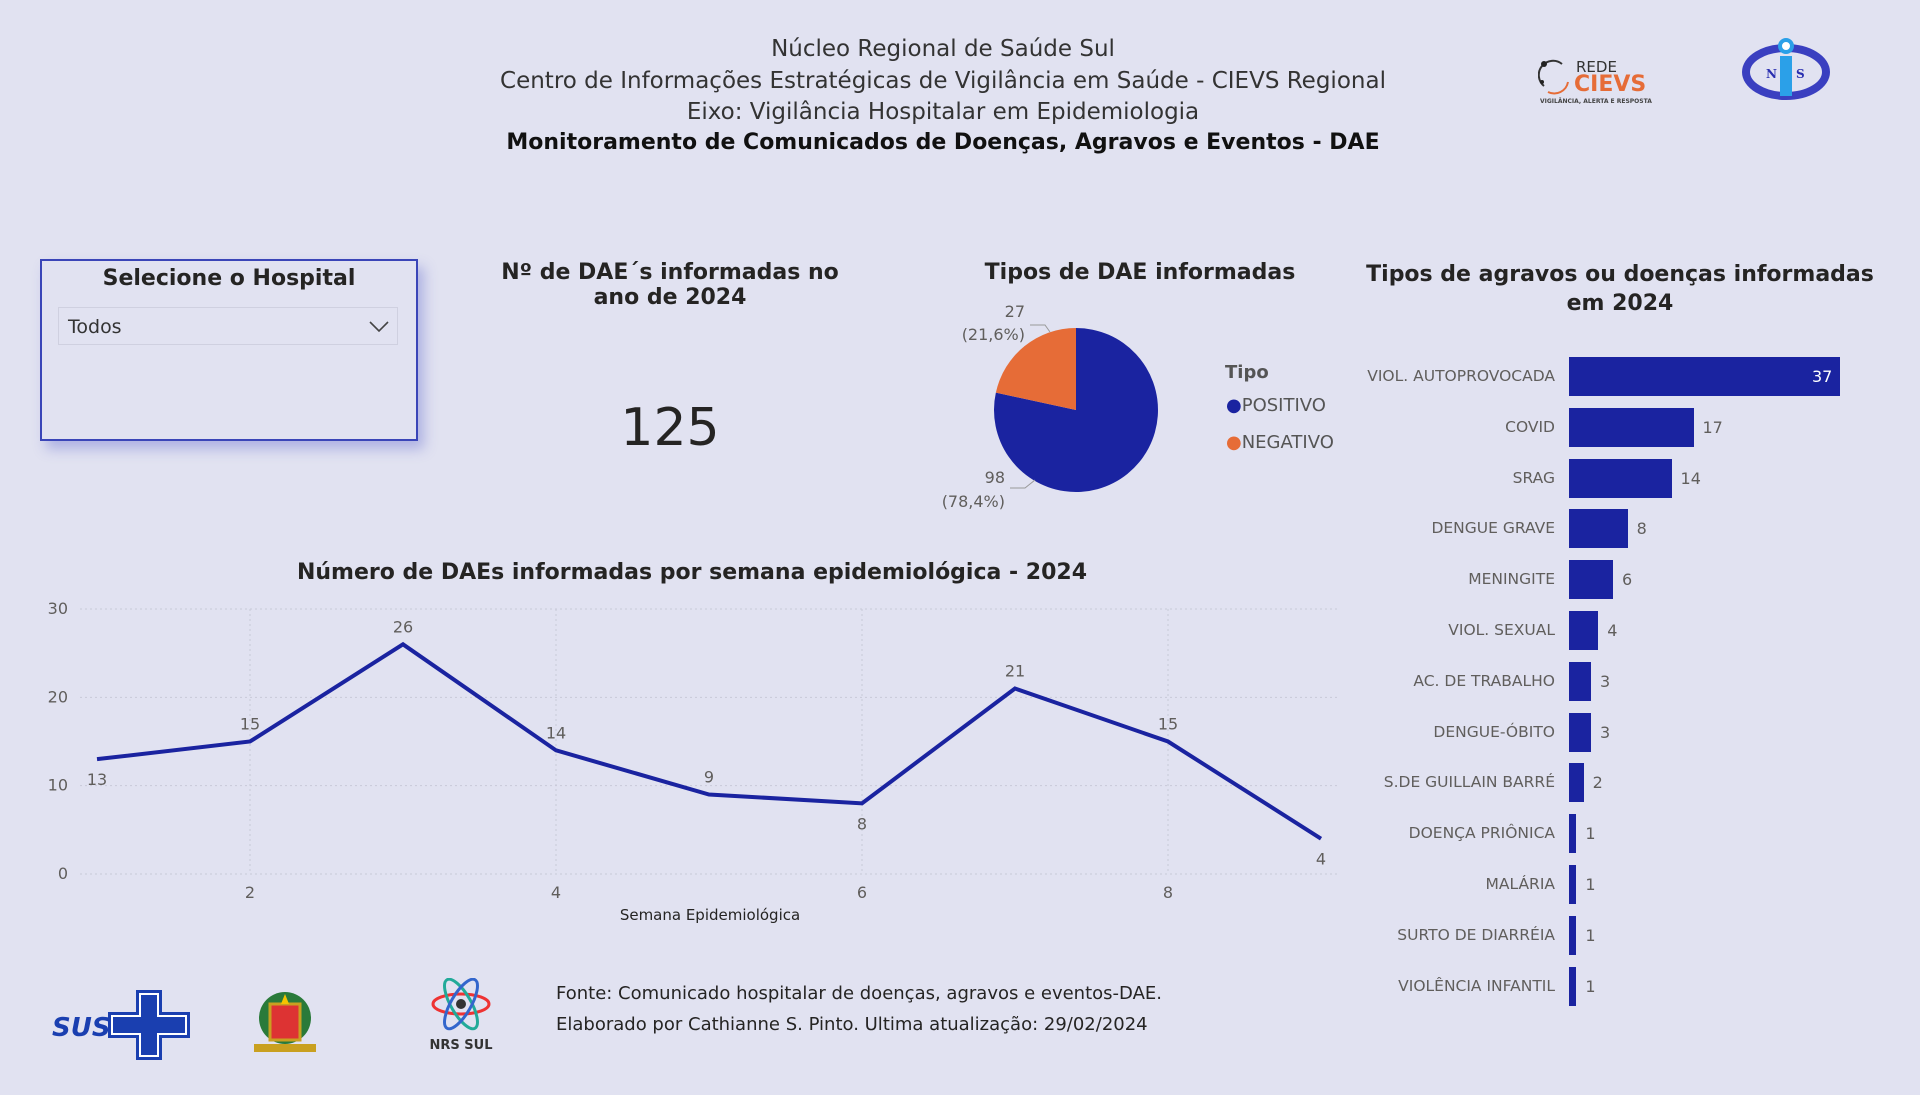 The image size is (1920, 1095). What do you see at coordinates (1469, 782) in the screenshot?
I see `bar-label: S.DE GUILLAIN BARRÉ` at bounding box center [1469, 782].